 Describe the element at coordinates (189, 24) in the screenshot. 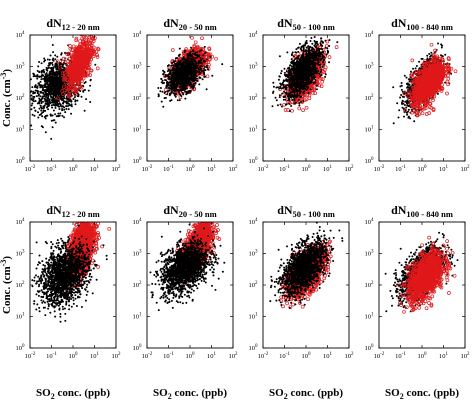

I see `panel-title: dN20 - 50 nm` at that location.